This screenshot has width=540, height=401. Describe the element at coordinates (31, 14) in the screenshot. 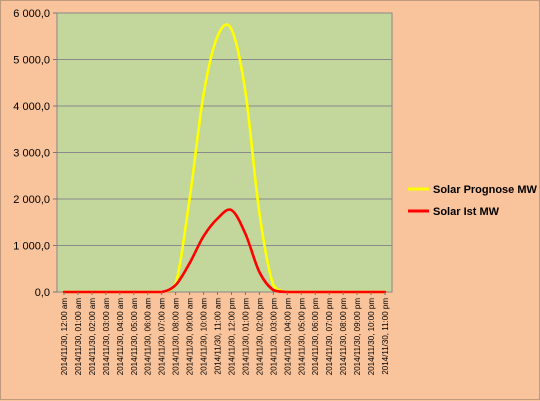

I see `y-tick-label: 6 000,0` at that location.